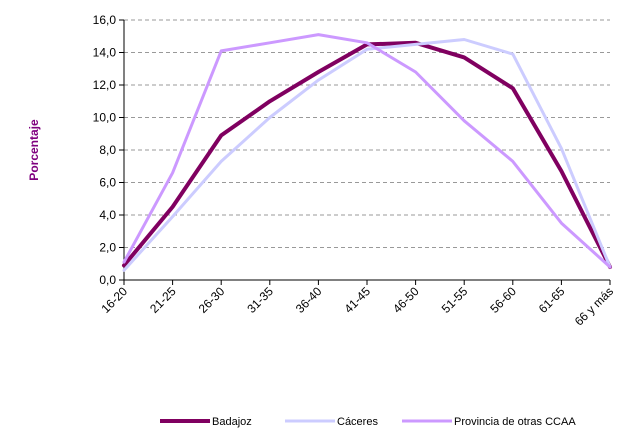 The height and width of the screenshot is (435, 639). What do you see at coordinates (331, 422) in the screenshot?
I see `legend-item-1: Cáceres` at bounding box center [331, 422].